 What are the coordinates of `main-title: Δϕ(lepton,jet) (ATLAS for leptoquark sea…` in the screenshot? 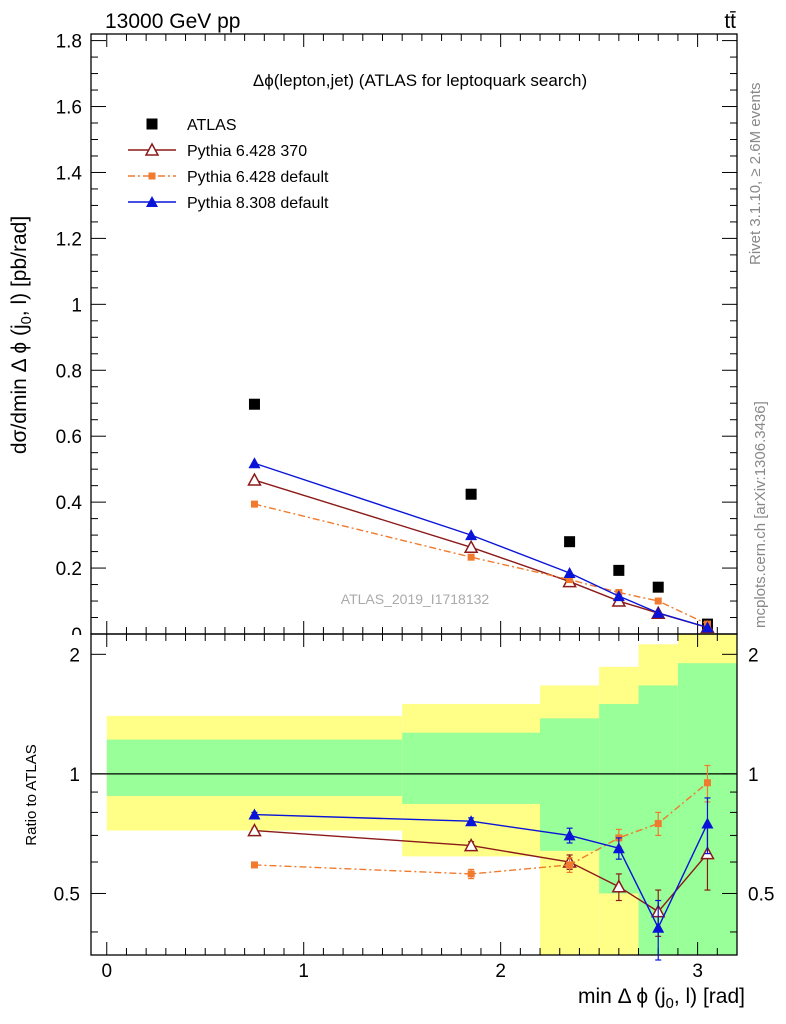 It's located at (420, 80).